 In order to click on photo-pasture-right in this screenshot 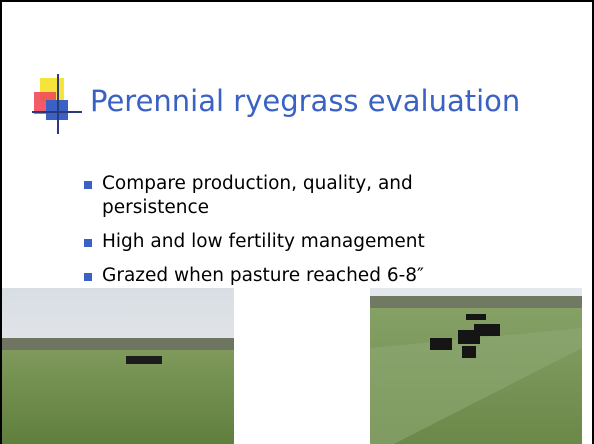, I will do `click(476, 366)`.